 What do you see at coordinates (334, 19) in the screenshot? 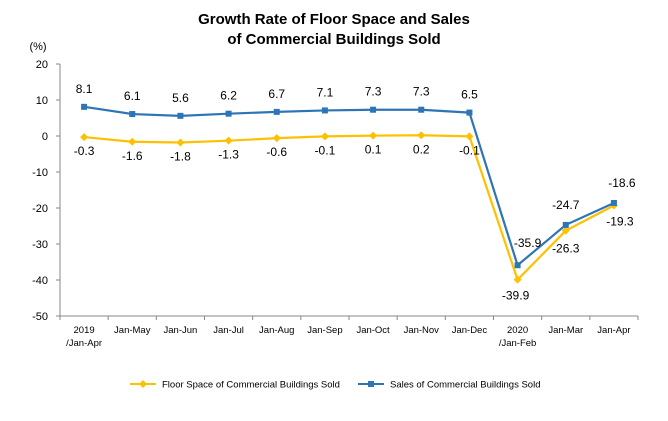
I see `chart-title-line-1: Growth Rate of Floor Space and Sales` at bounding box center [334, 19].